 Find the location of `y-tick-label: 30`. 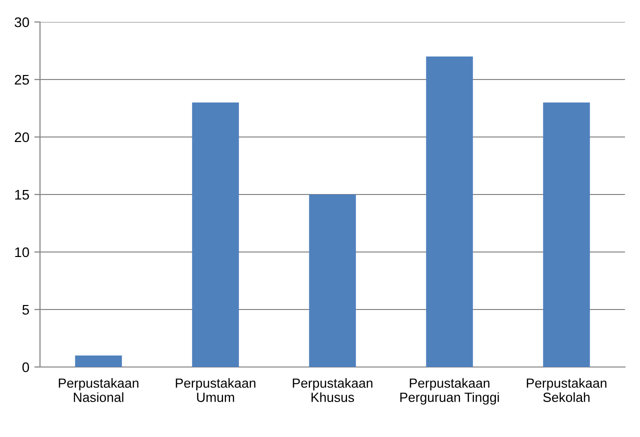

y-tick-label: 30 is located at coordinates (22, 22).